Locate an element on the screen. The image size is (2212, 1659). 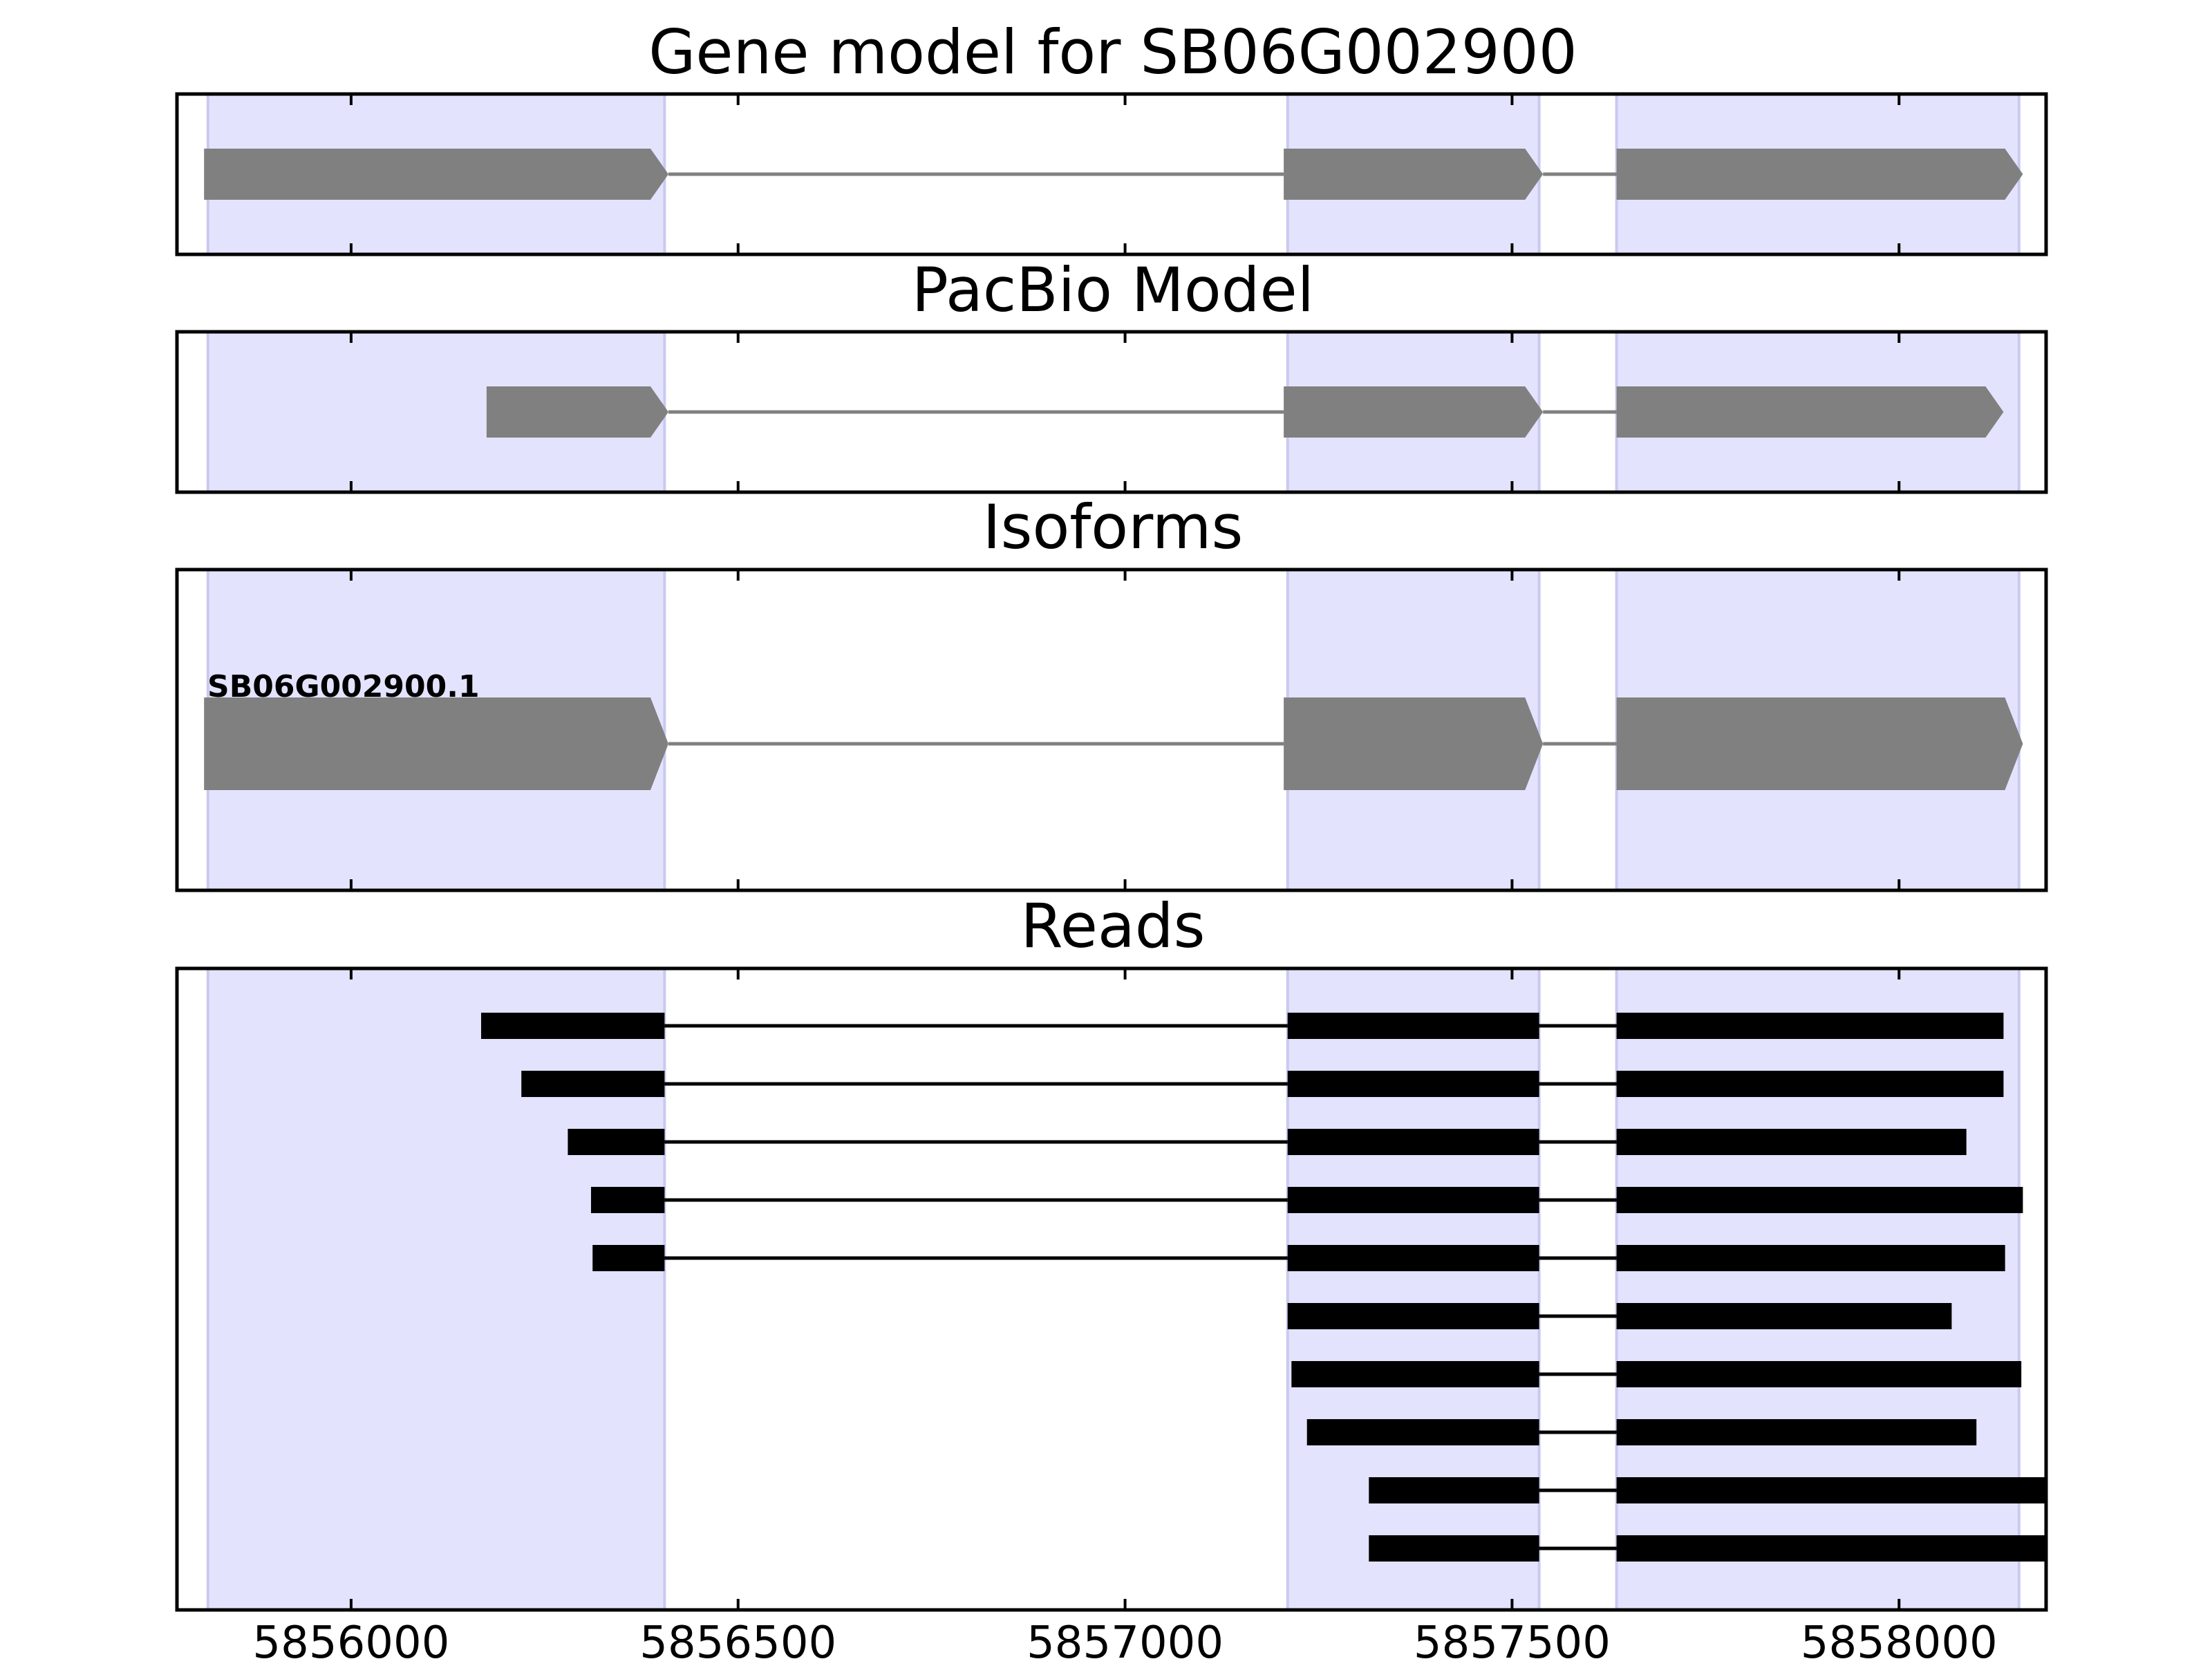
x-tick-label: 5858000 is located at coordinates (1900, 1638).